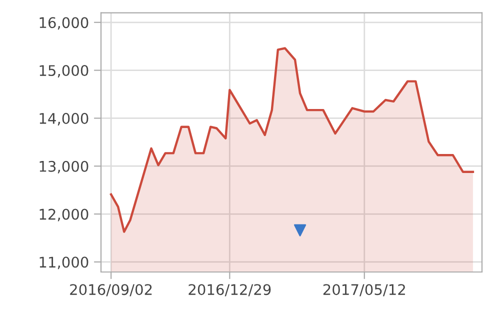  What do you see at coordinates (64, 71) in the screenshot?
I see `y-tick-label: 15,000` at bounding box center [64, 71].